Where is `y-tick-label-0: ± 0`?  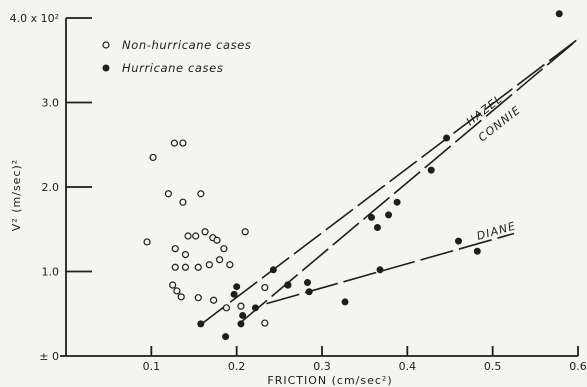
y-tick-label-0: ± 0 is located at coordinates (49, 356).